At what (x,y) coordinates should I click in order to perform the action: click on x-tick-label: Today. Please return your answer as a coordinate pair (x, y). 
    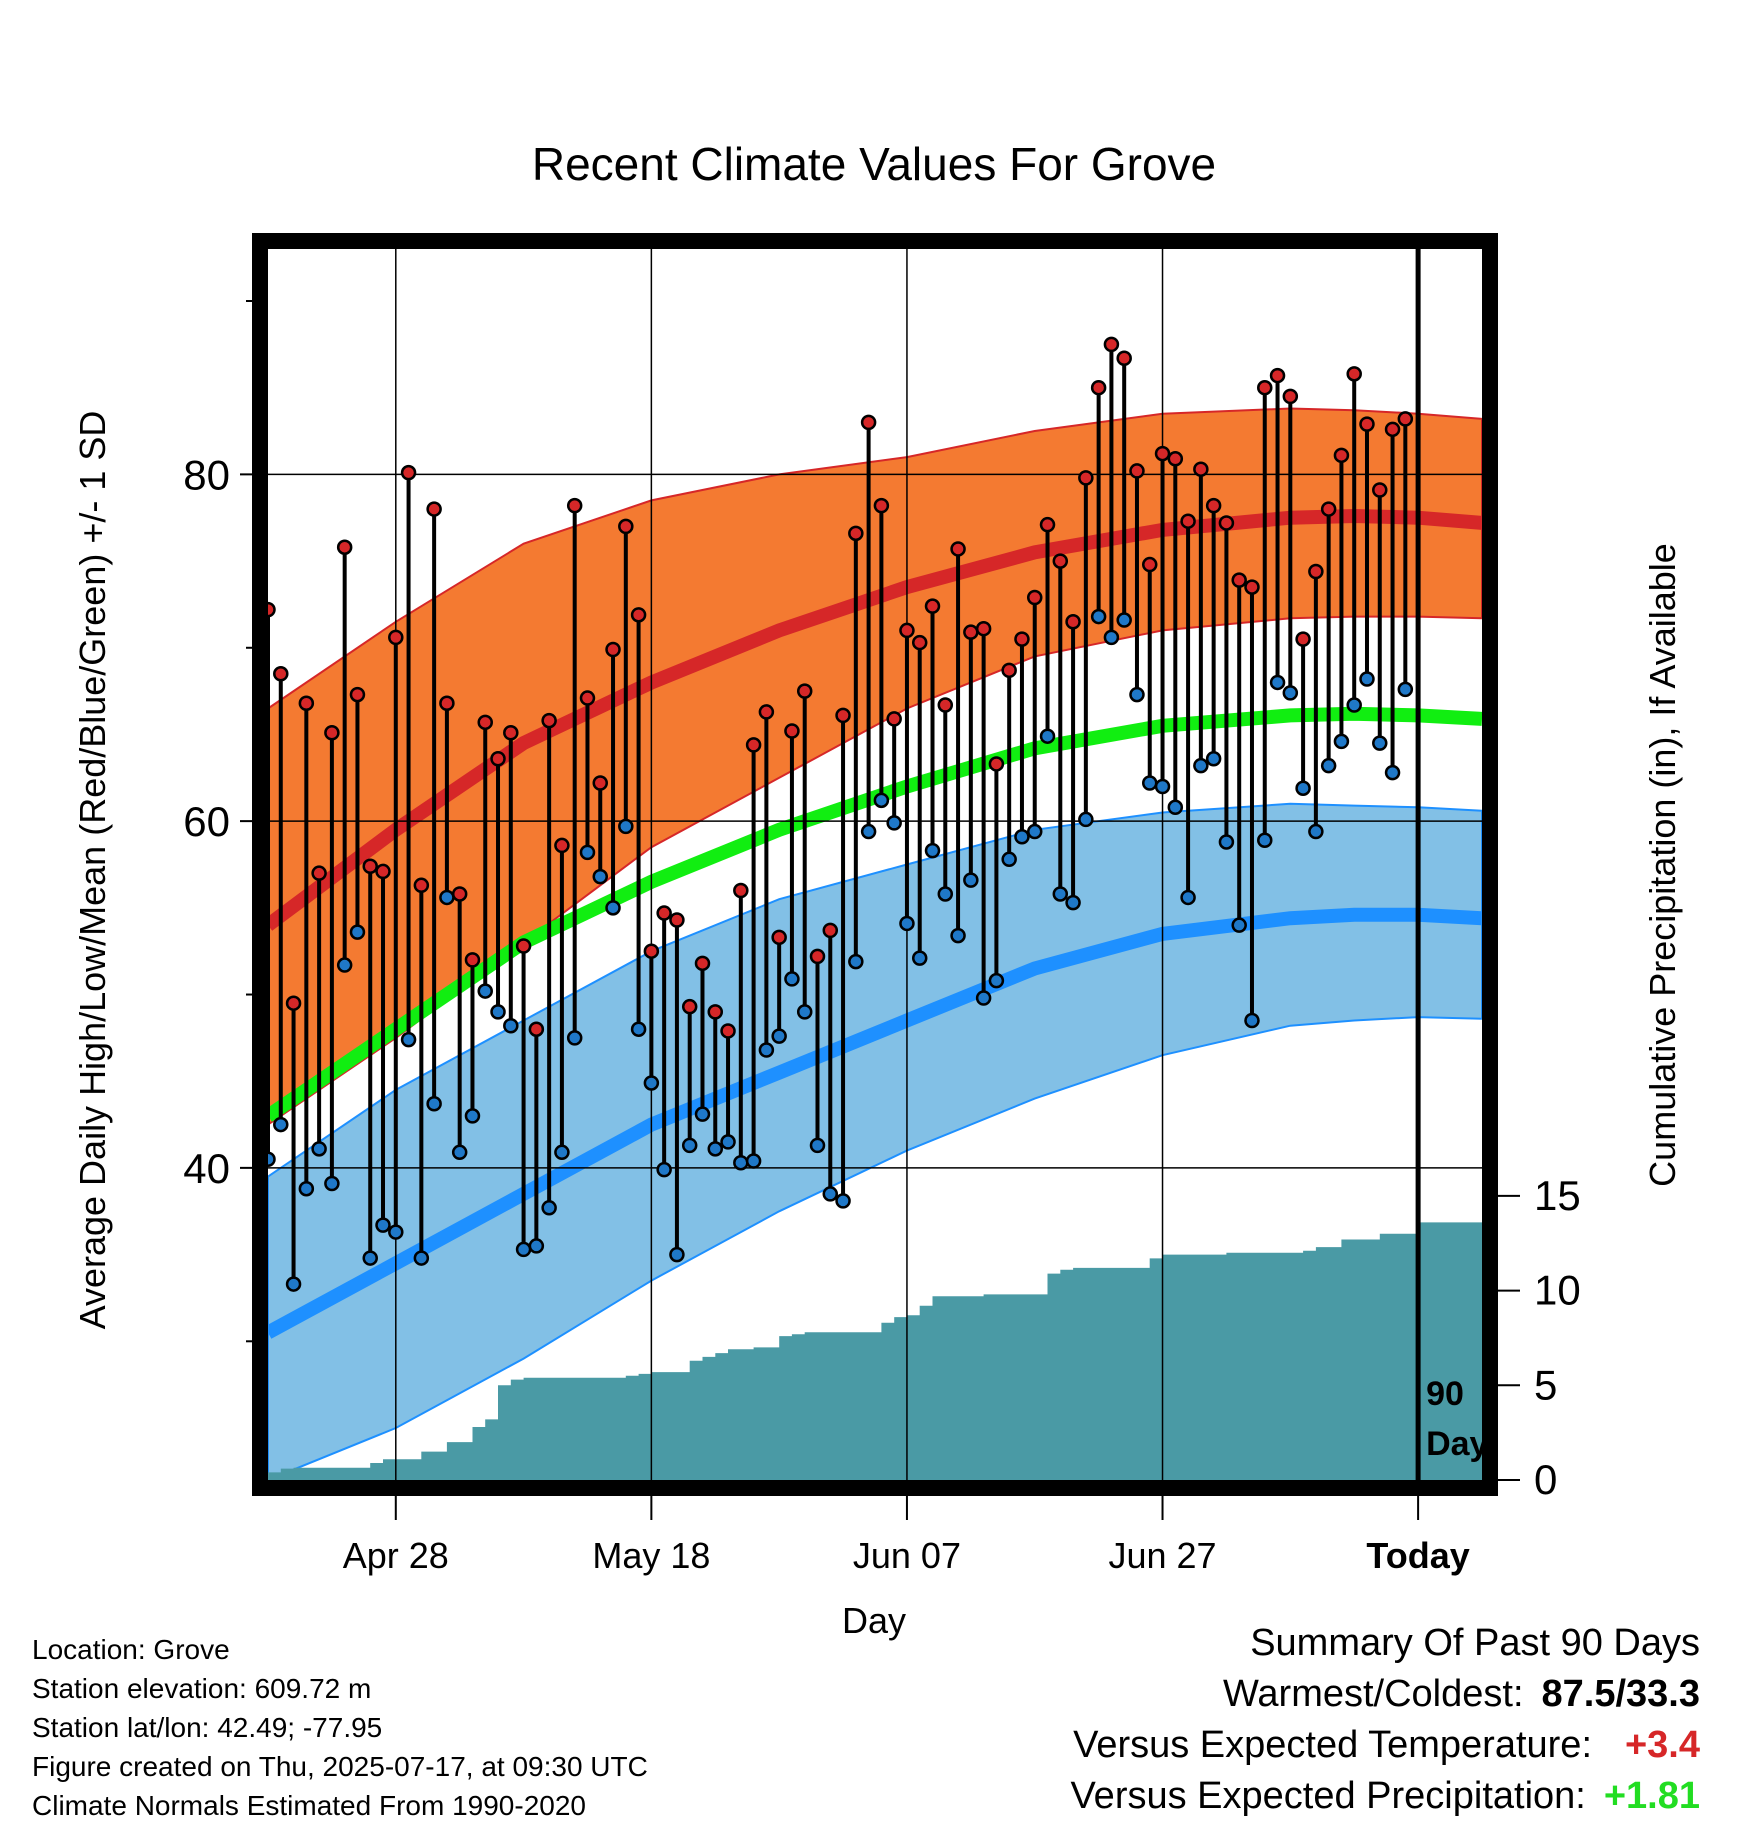
    Looking at the image, I should click on (1417, 1555).